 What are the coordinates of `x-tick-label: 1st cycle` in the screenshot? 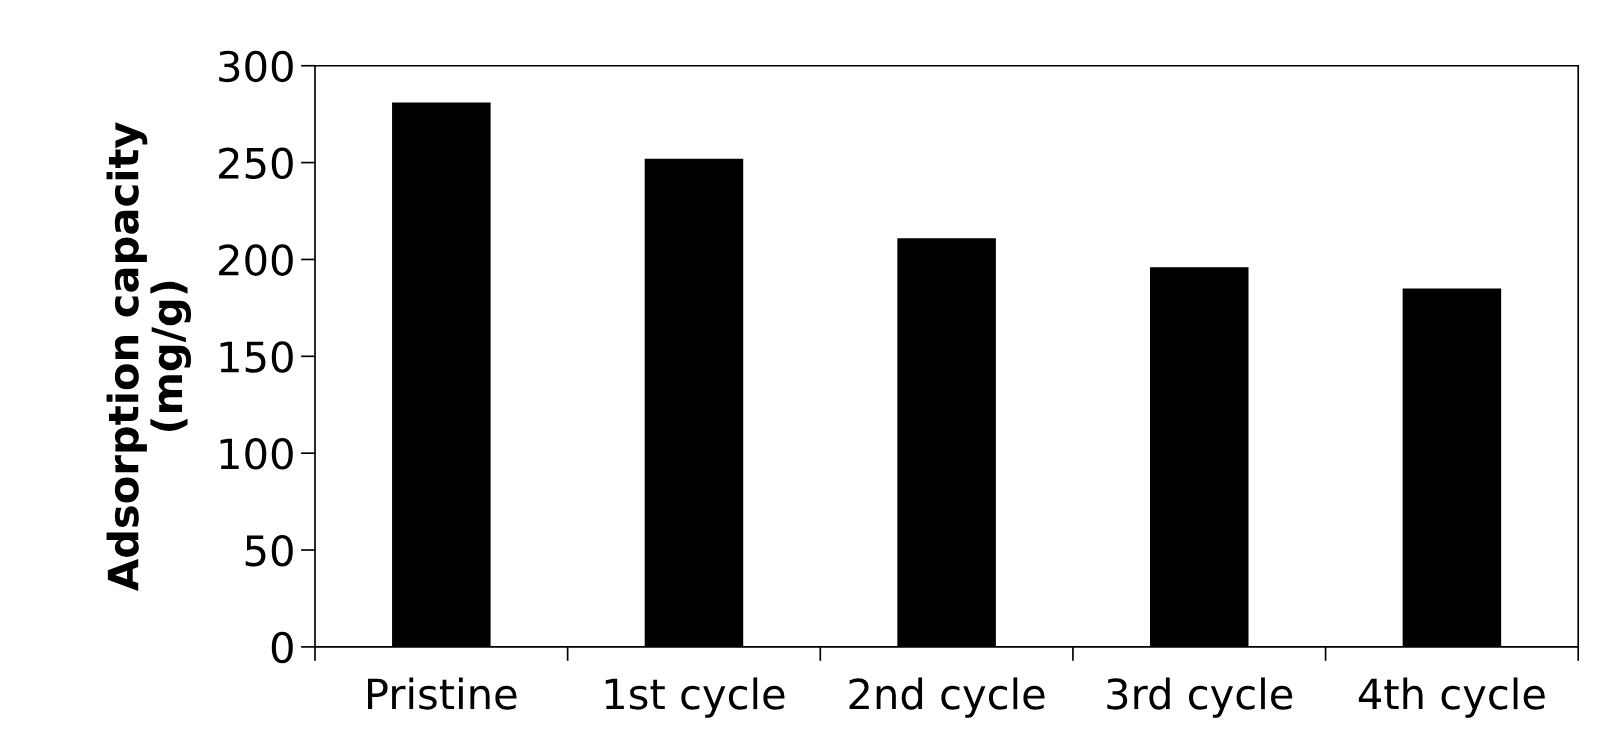 It's located at (695, 697).